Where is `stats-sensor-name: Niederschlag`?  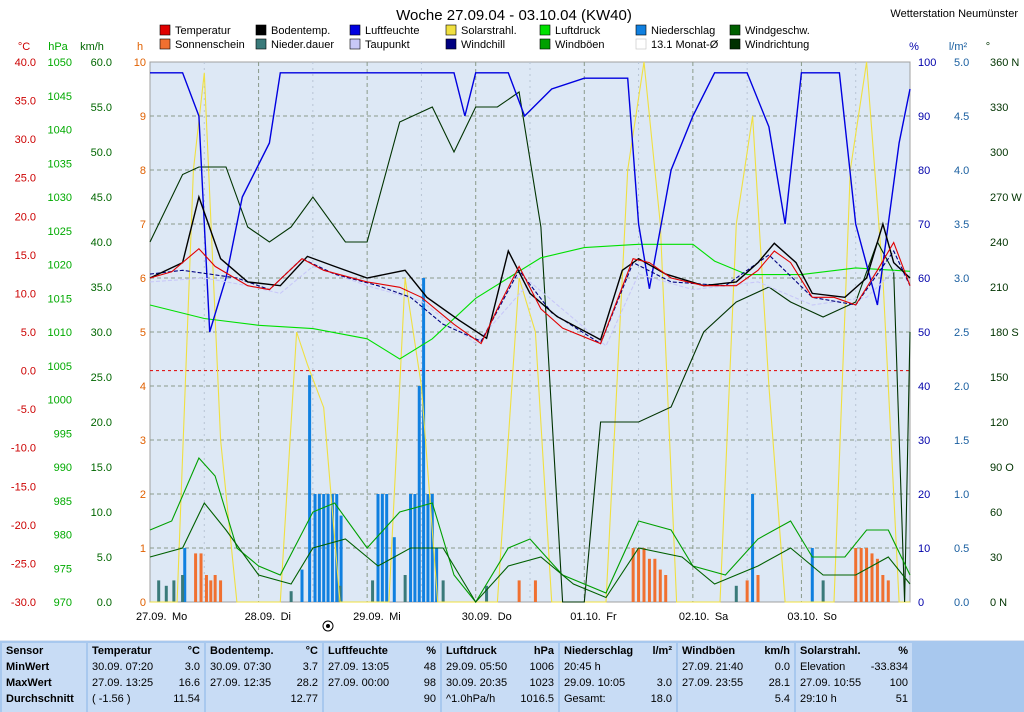 stats-sensor-name: Niederschlag is located at coordinates (599, 651).